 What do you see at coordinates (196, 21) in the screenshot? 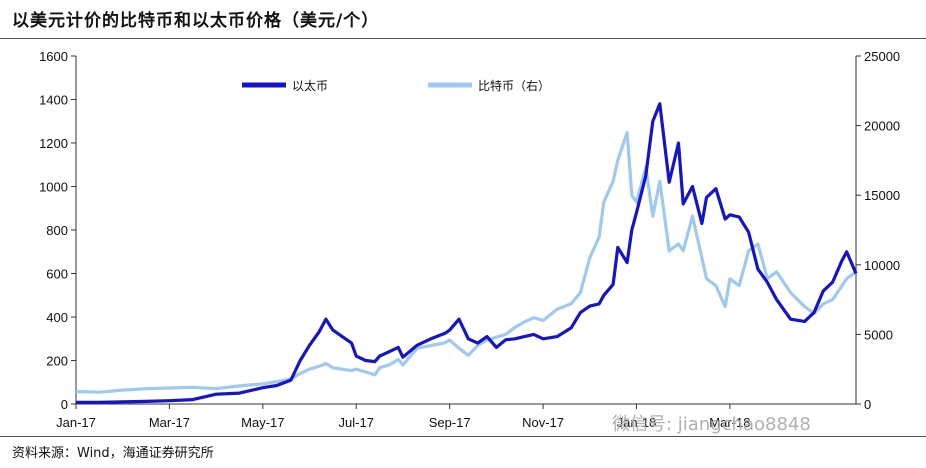
I see `chart-title: 以美元计价的比特币和以太币价格（美元/个）` at bounding box center [196, 21].